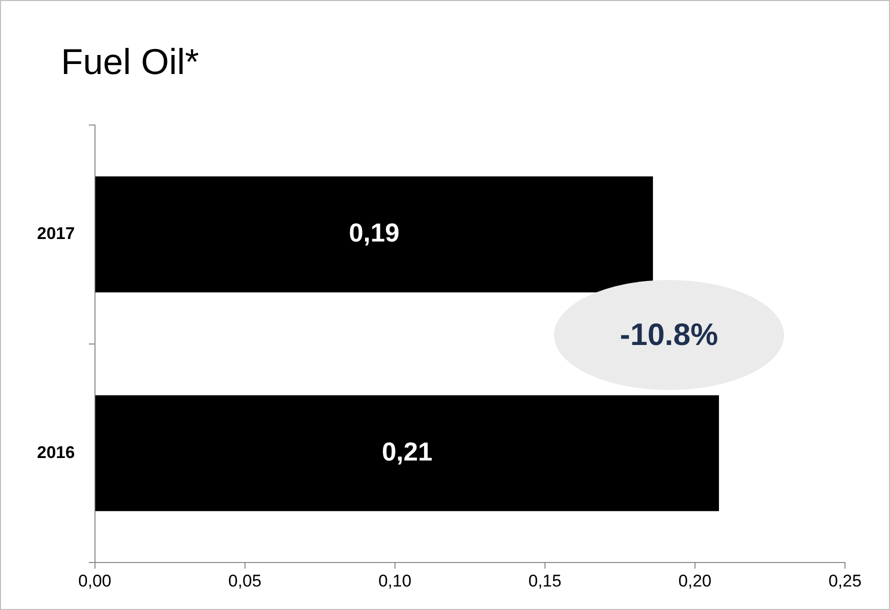  I want to click on data-label: 0,19, so click(374, 233).